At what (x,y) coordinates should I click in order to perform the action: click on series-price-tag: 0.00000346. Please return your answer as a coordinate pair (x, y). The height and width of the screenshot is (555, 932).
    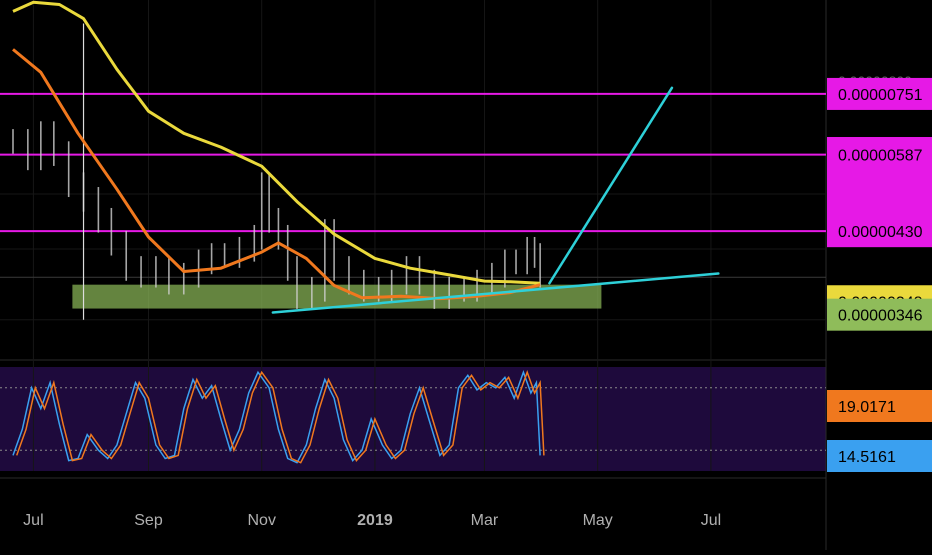
    Looking at the image, I should click on (879, 314).